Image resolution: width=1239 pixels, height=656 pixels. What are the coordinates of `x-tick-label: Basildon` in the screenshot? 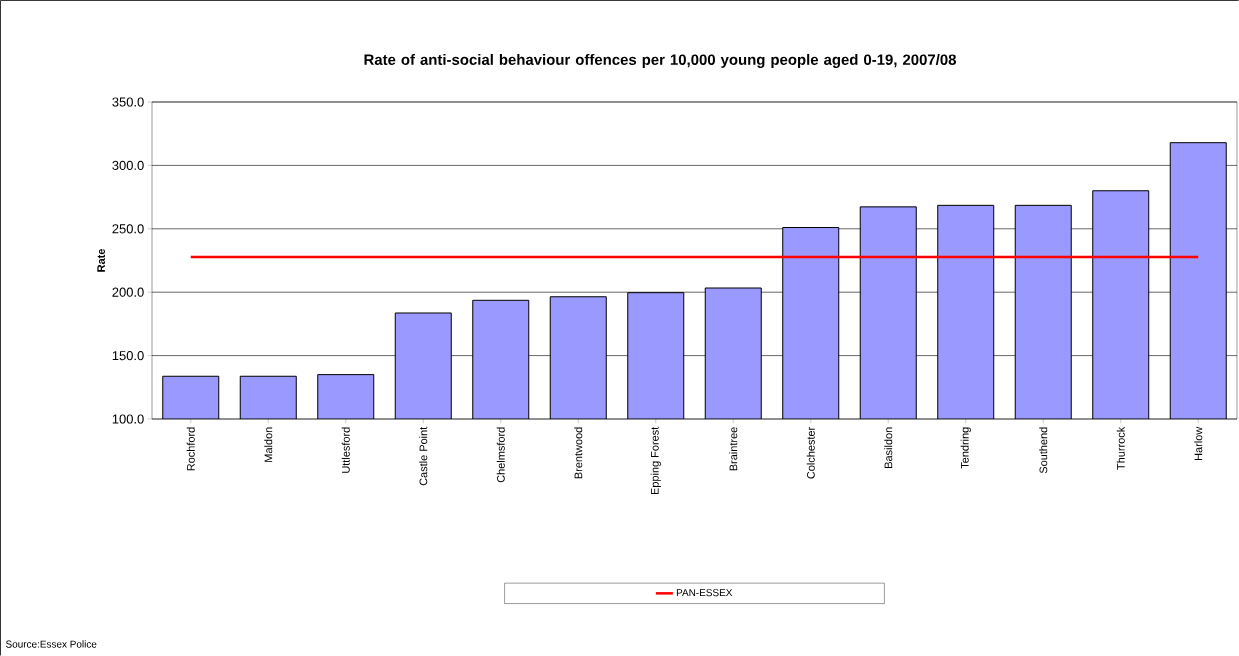 It's located at (888, 447).